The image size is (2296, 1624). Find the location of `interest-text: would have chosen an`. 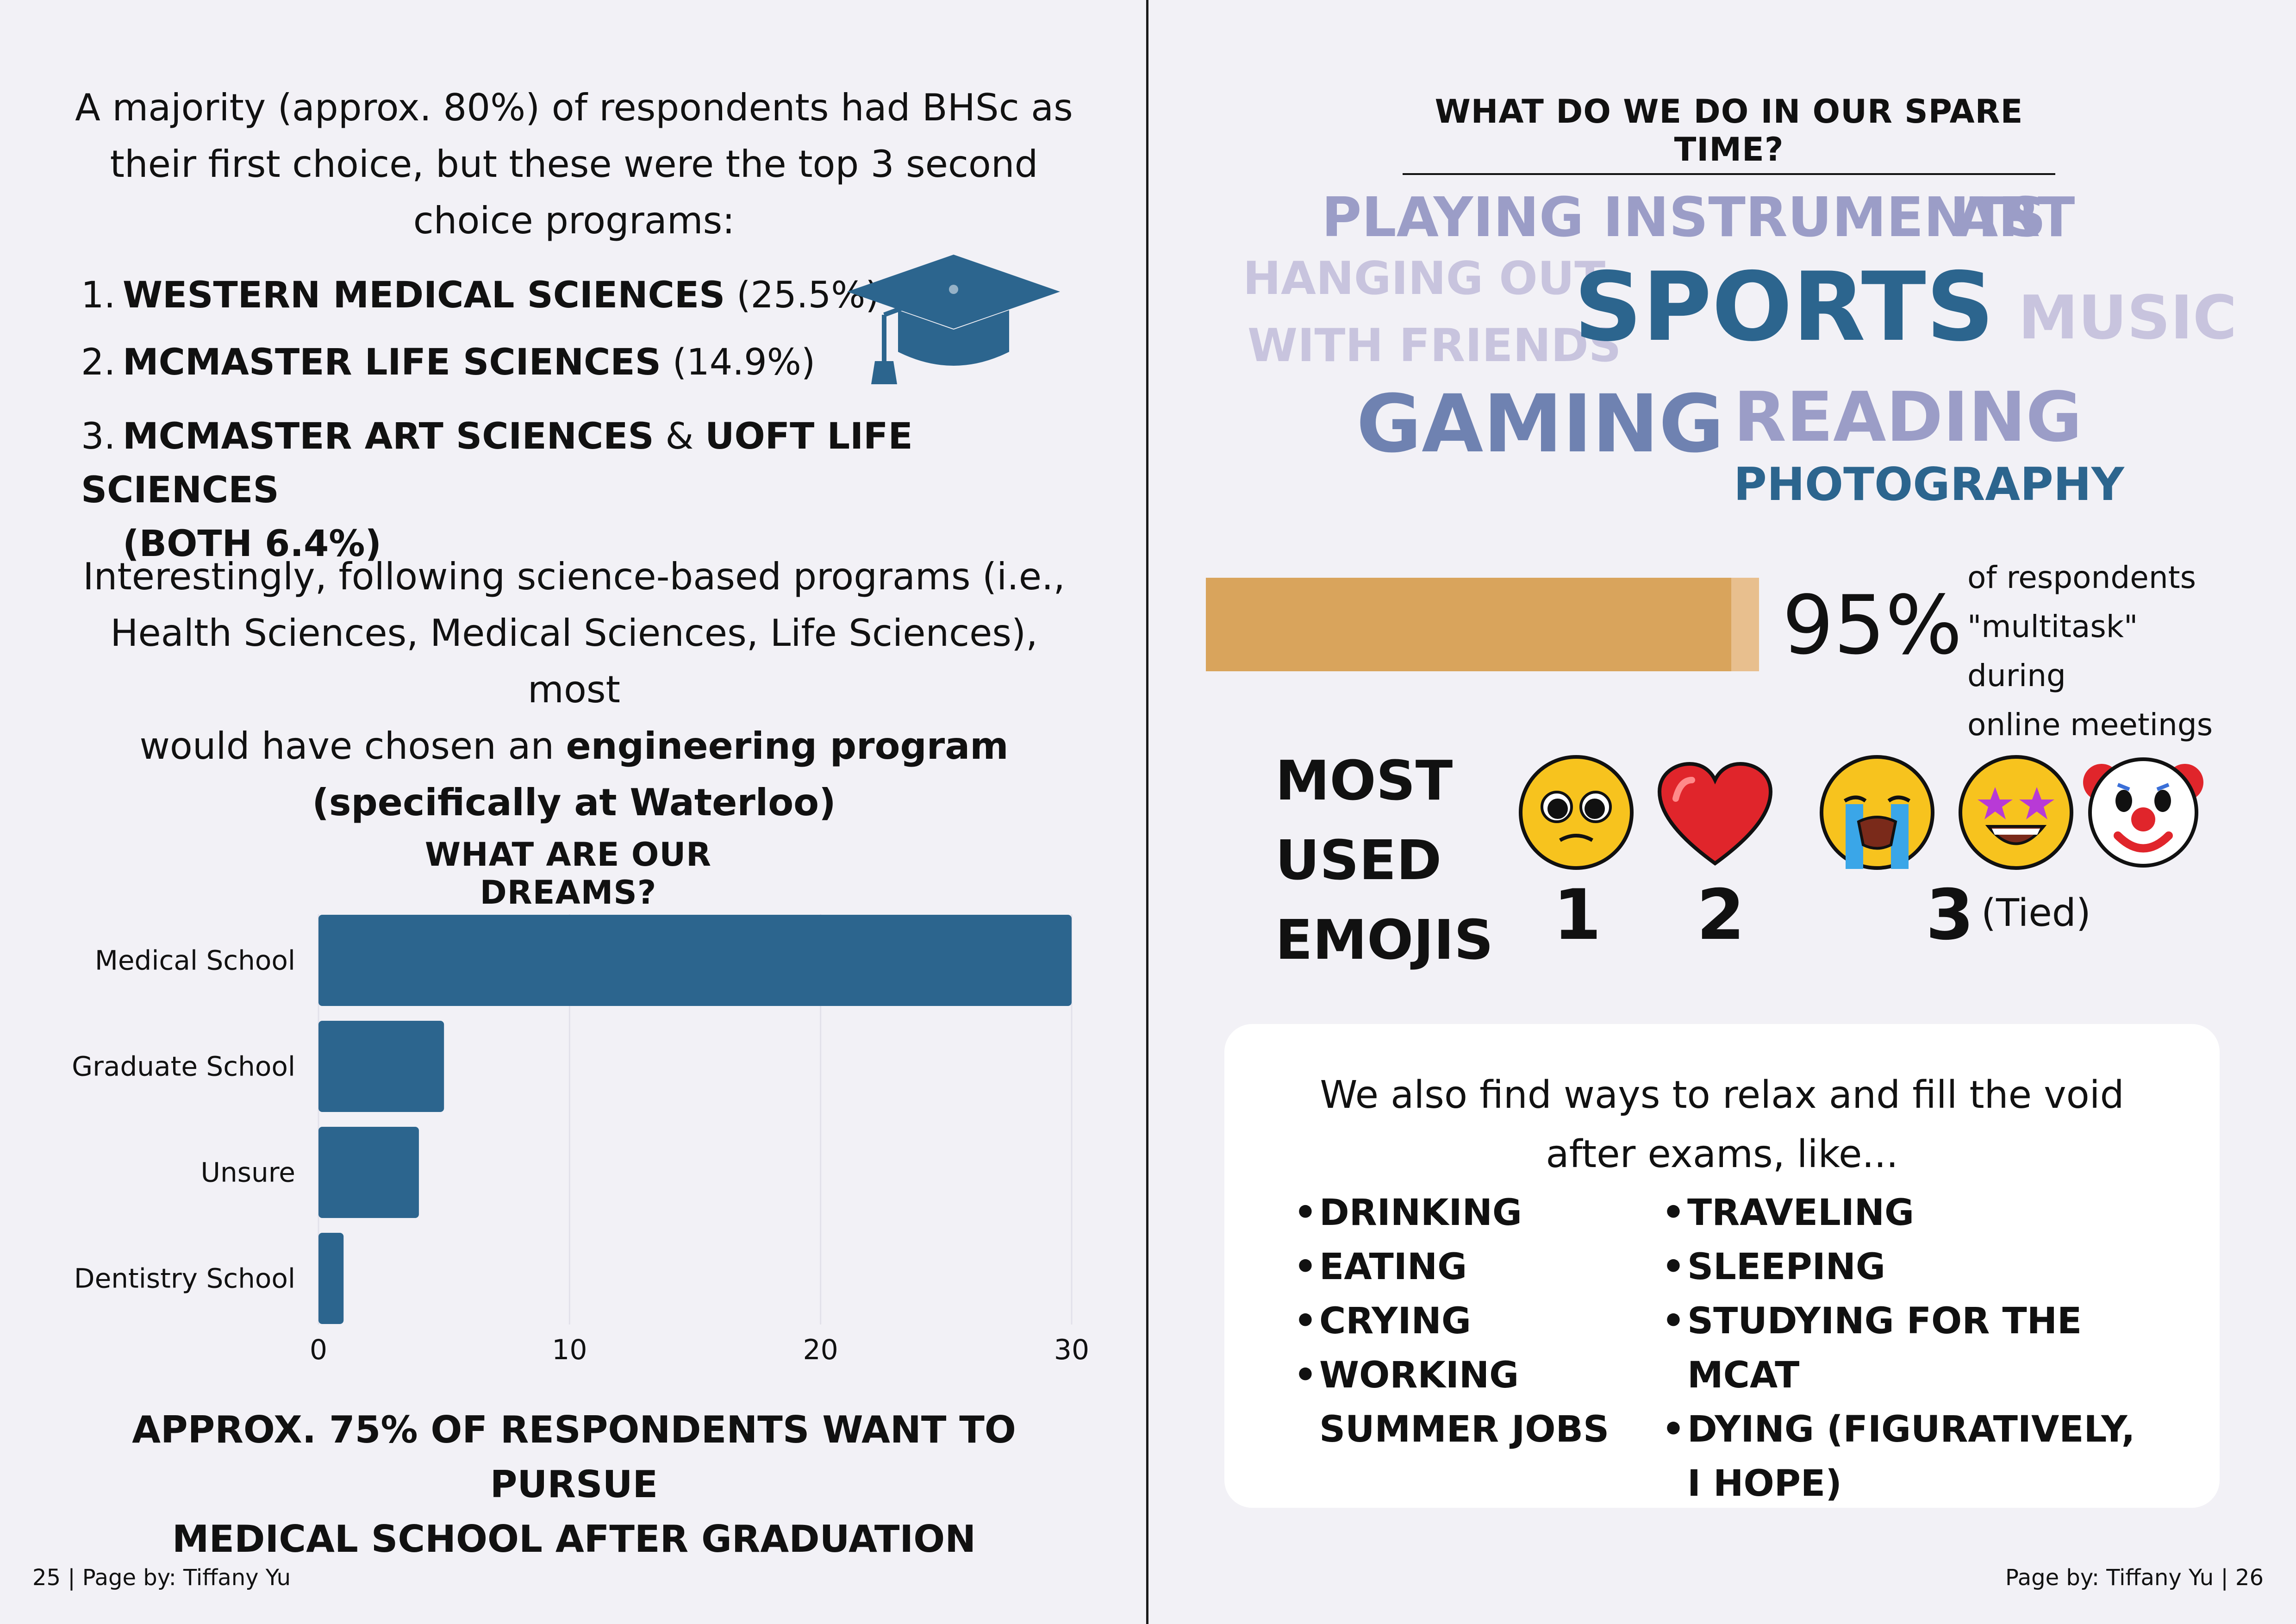

interest-text: would have chosen an is located at coordinates (347, 746).